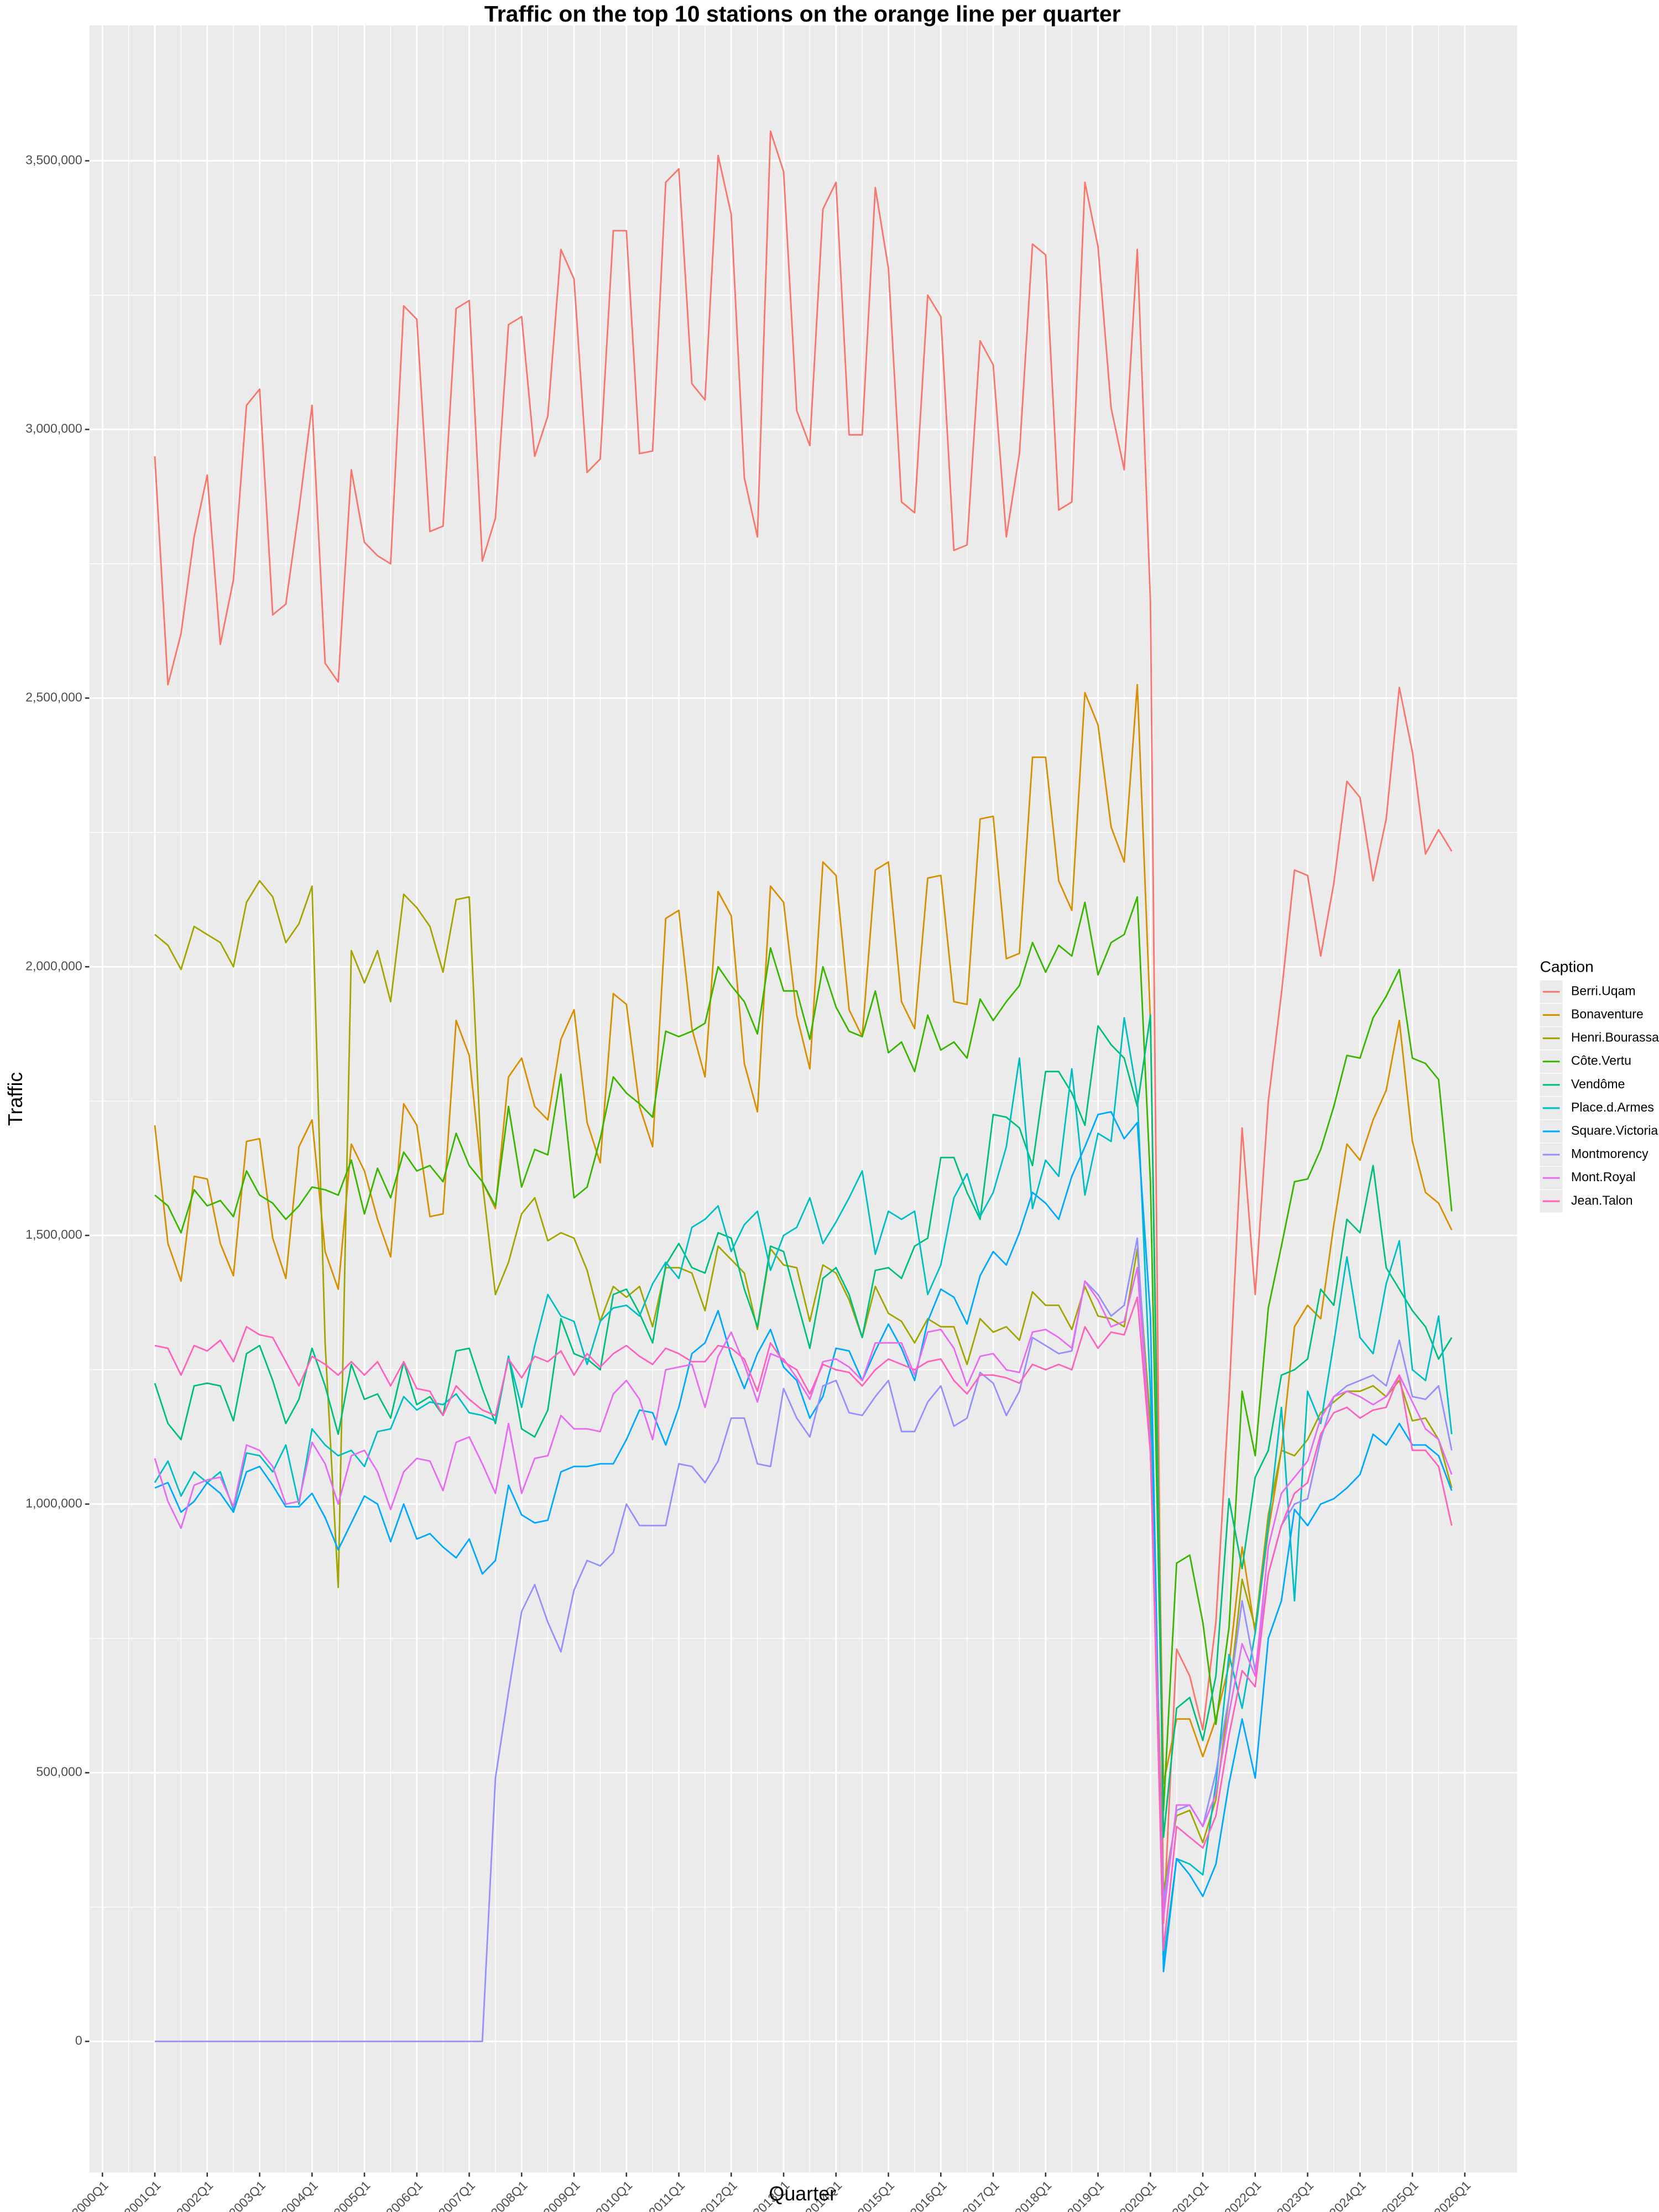 This screenshot has height=2212, width=1659. What do you see at coordinates (1610, 1154) in the screenshot?
I see `legend-label: Montmorency` at bounding box center [1610, 1154].